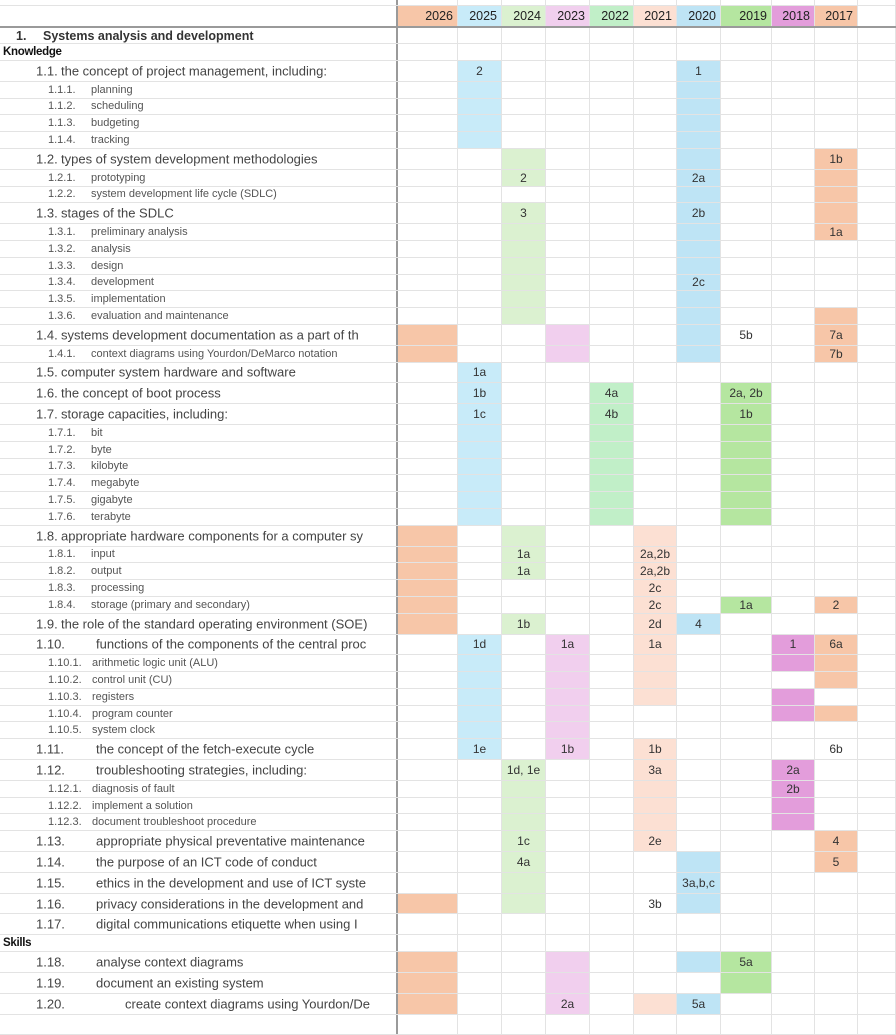  Describe the element at coordinates (480, 644) in the screenshot. I see `year-cell: 1d` at that location.